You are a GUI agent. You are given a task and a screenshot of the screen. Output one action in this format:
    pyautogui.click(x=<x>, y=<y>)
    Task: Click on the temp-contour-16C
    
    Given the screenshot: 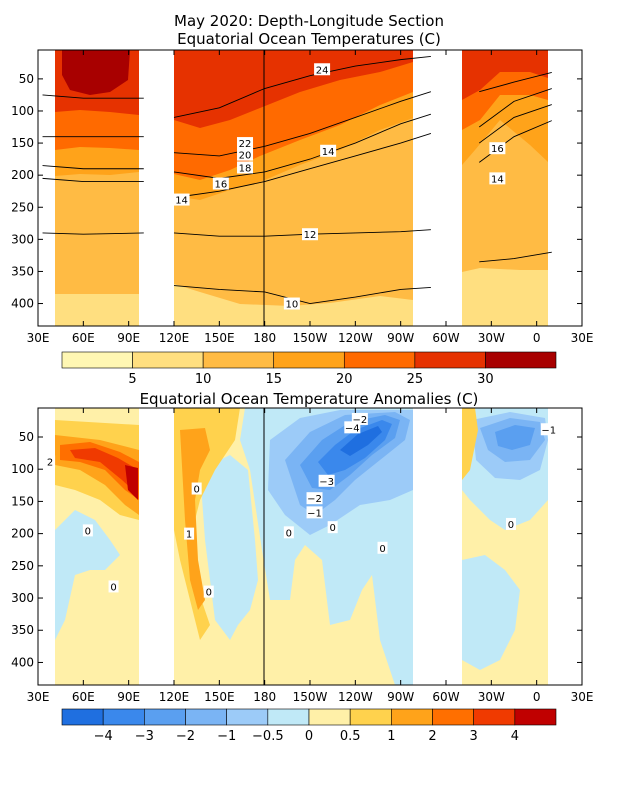 What is the action you would take?
    pyautogui.click(x=93, y=167)
    